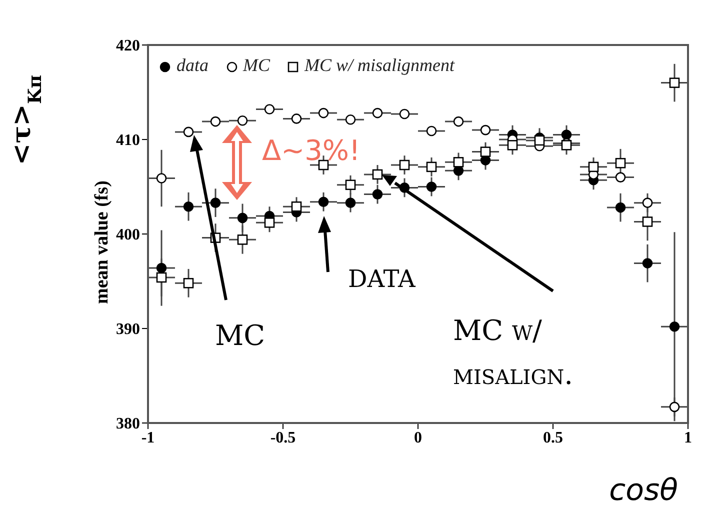 This screenshot has width=716, height=510. I want to click on annotation: MC, so click(240, 335).